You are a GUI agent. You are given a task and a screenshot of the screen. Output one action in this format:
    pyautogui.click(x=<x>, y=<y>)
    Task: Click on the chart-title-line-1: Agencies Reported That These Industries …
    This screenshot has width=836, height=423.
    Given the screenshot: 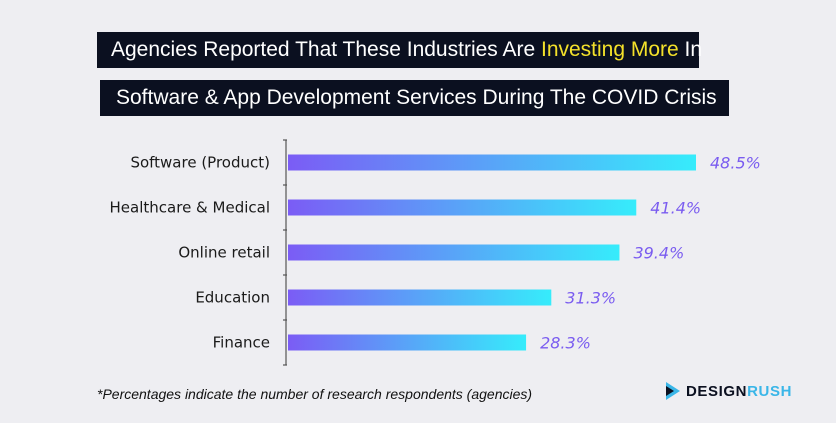 What is the action you would take?
    pyautogui.click(x=400, y=50)
    